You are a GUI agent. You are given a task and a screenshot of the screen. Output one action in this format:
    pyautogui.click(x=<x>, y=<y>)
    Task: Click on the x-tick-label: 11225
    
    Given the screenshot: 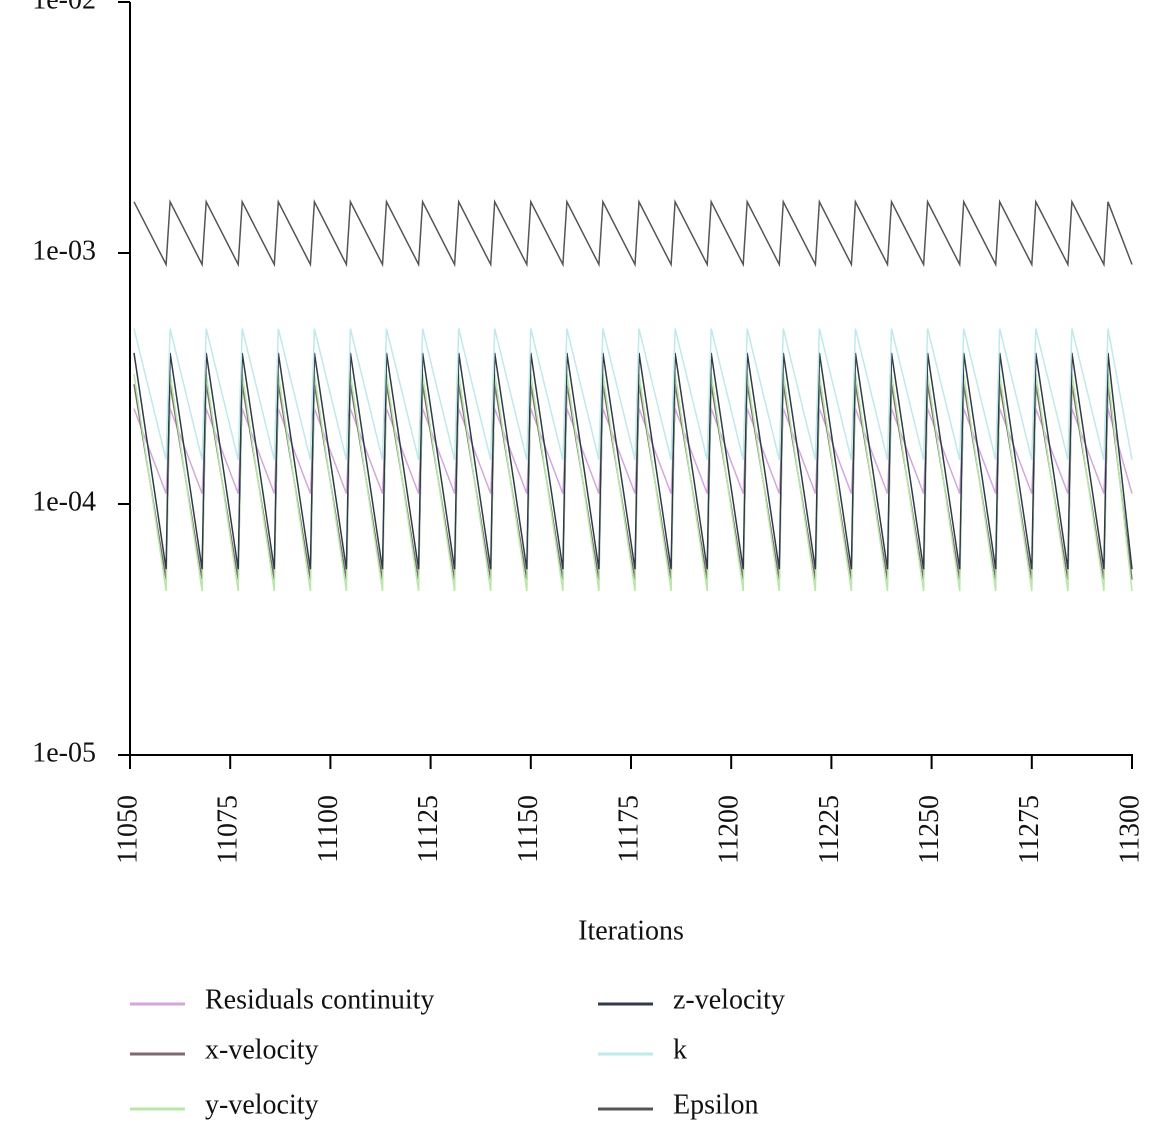 What is the action you would take?
    pyautogui.click(x=829, y=829)
    